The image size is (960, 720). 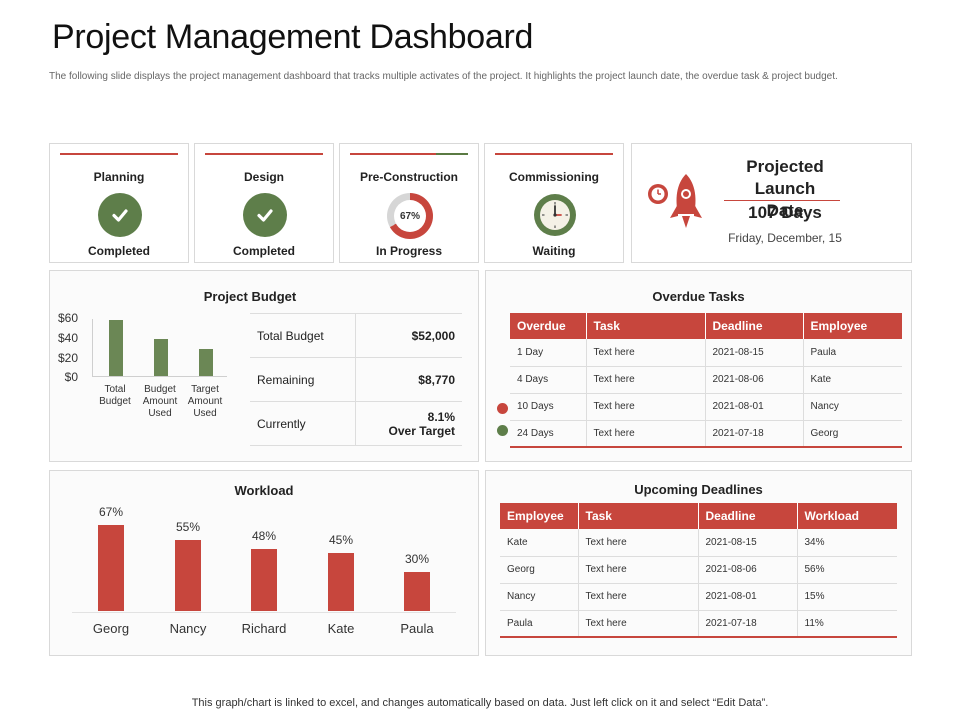 What do you see at coordinates (785, 212) in the screenshot?
I see `launch-days: 107 Days` at bounding box center [785, 212].